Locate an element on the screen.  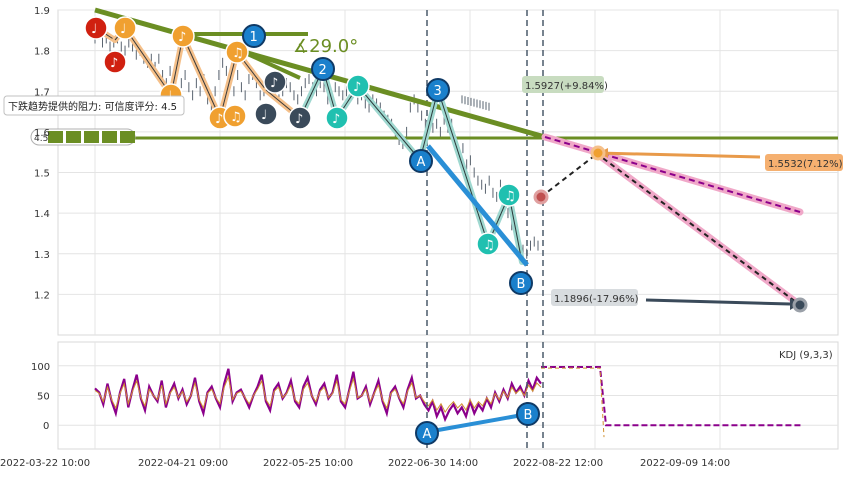
x-tick-label: 2022-03-22 10:00 is located at coordinates (45, 463).